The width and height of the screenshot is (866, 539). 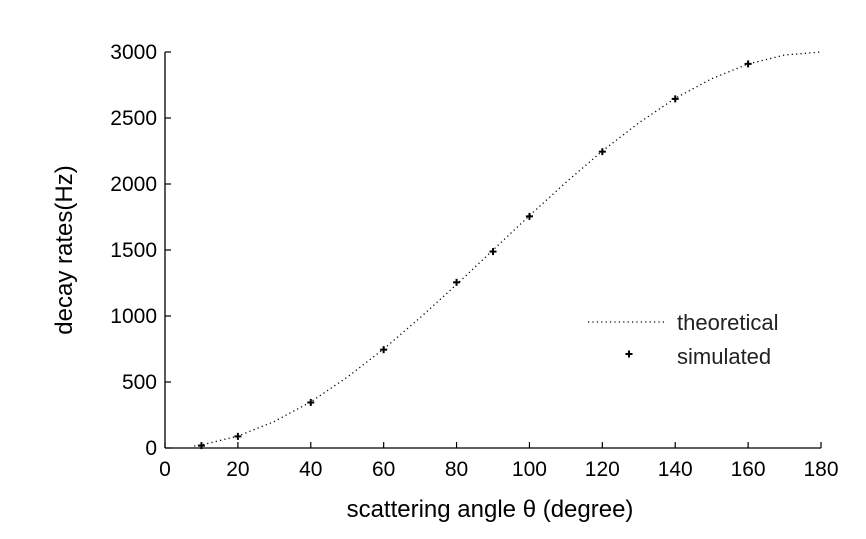 What do you see at coordinates (133, 316) in the screenshot?
I see `y-tick-label-1000: 1000` at bounding box center [133, 316].